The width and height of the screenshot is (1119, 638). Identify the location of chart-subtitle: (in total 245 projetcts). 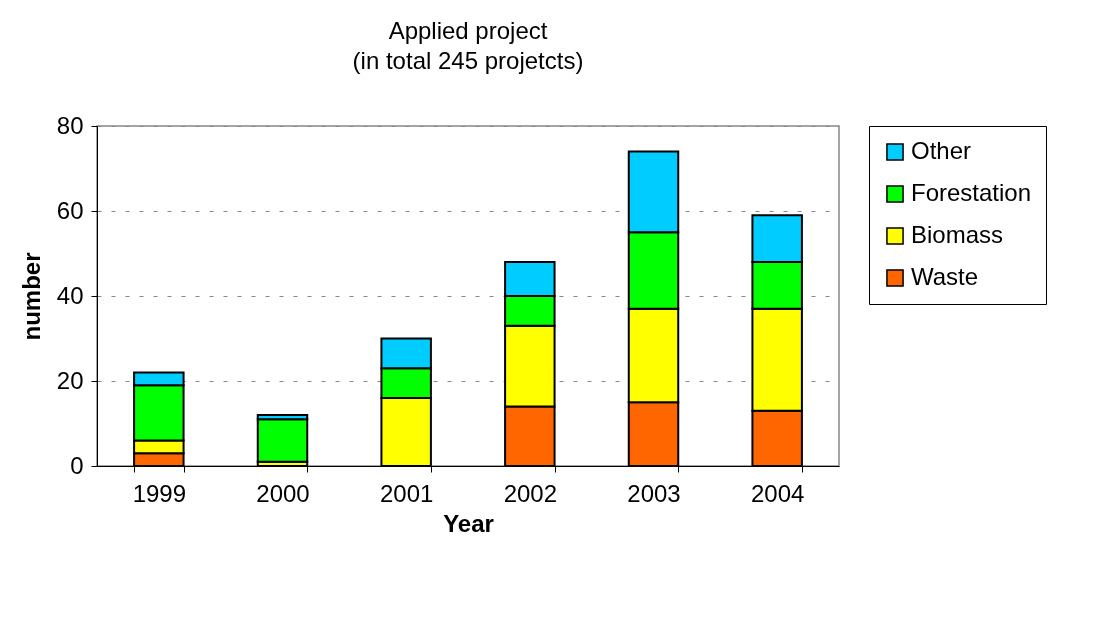
(468, 60).